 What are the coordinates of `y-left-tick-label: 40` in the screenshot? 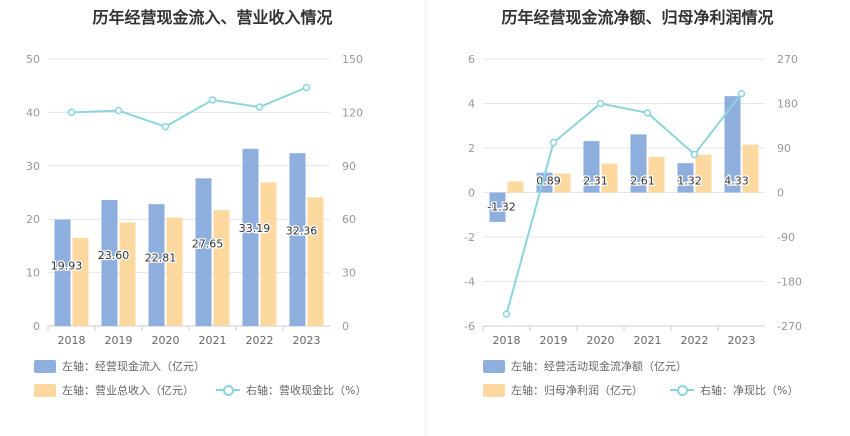 It's located at (33, 112).